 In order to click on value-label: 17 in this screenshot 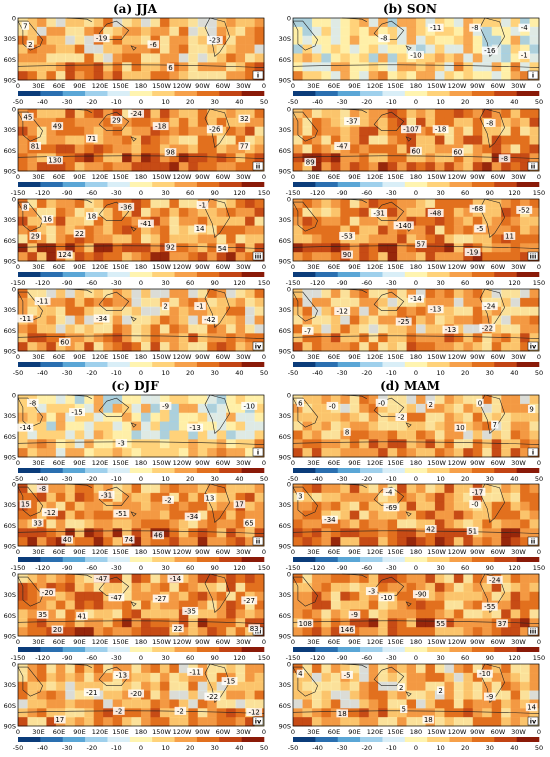, I will do `click(59, 720)`.